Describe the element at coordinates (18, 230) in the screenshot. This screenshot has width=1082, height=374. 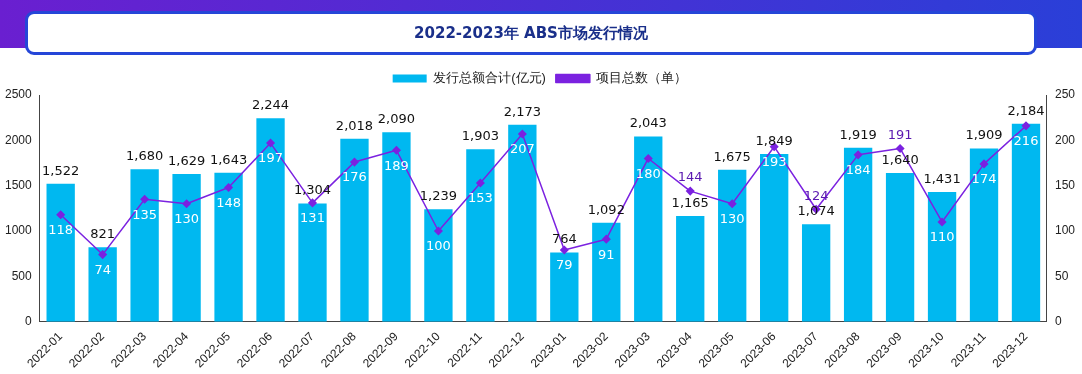
I see `y-tick-label: 1000` at that location.